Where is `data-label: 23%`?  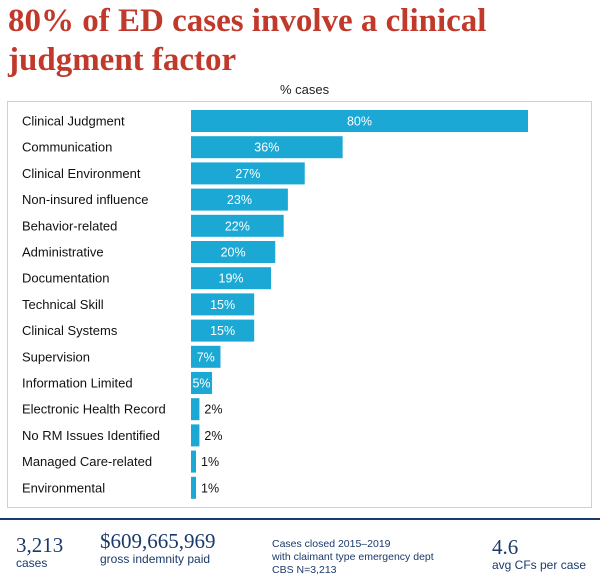
data-label: 23% is located at coordinates (239, 200).